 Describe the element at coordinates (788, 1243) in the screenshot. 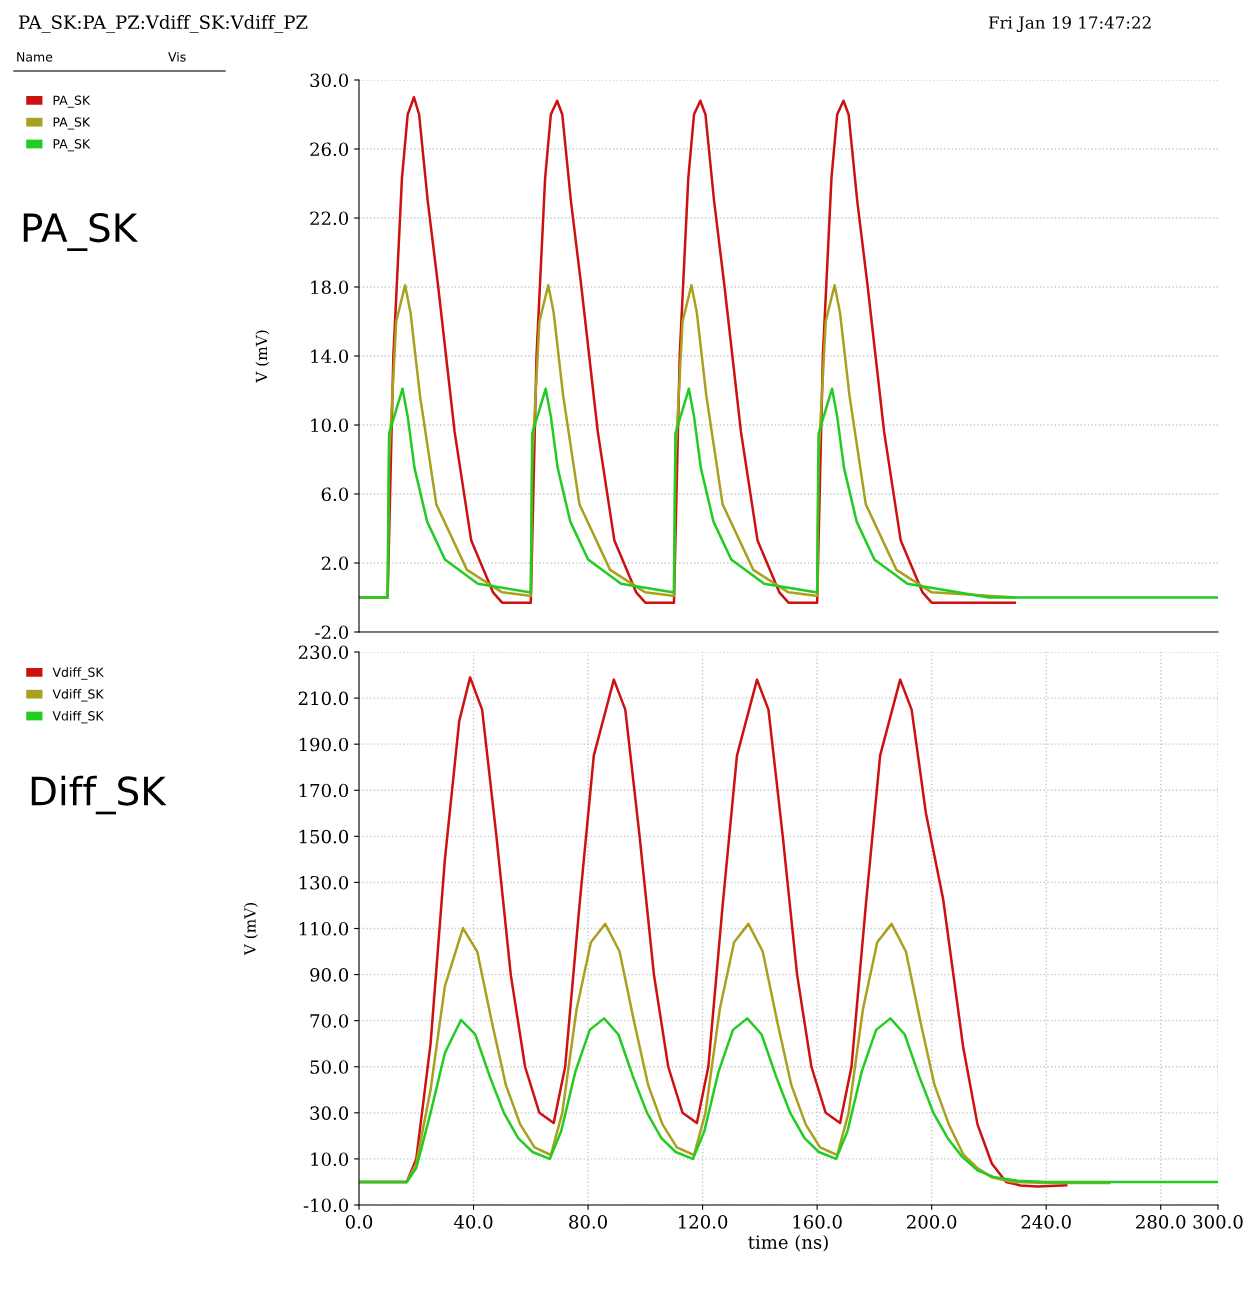

I see `x-axis-title: time (ns)` at that location.